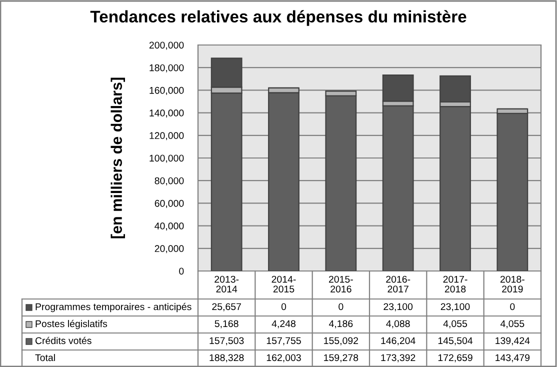  Describe the element at coordinates (227, 358) in the screenshot. I see `text: 188,328` at that location.